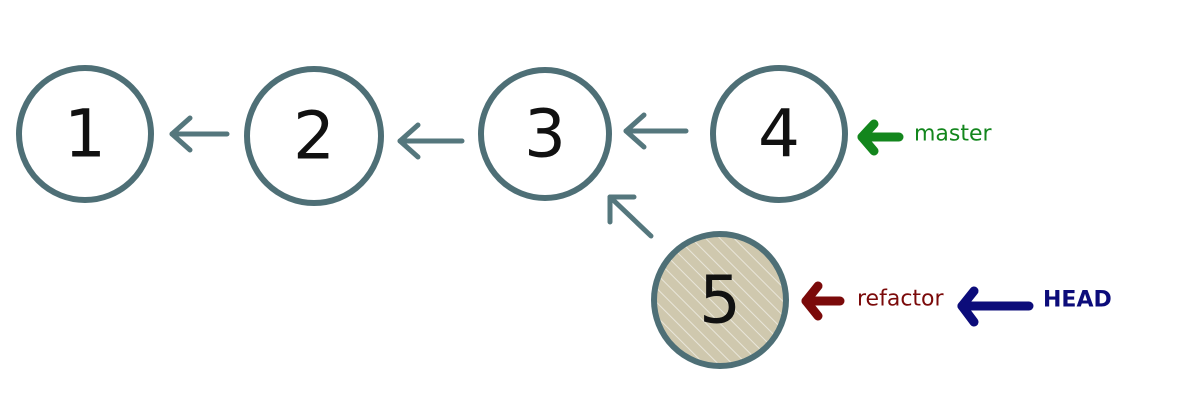 This screenshot has height=411, width=1178. What do you see at coordinates (823, 301) in the screenshot?
I see `refactor-arrow-icon` at bounding box center [823, 301].